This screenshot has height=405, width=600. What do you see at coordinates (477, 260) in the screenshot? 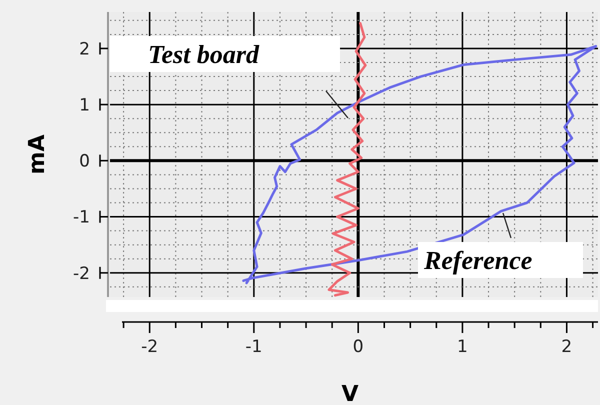
I see `annotation: Reference` at bounding box center [477, 260].